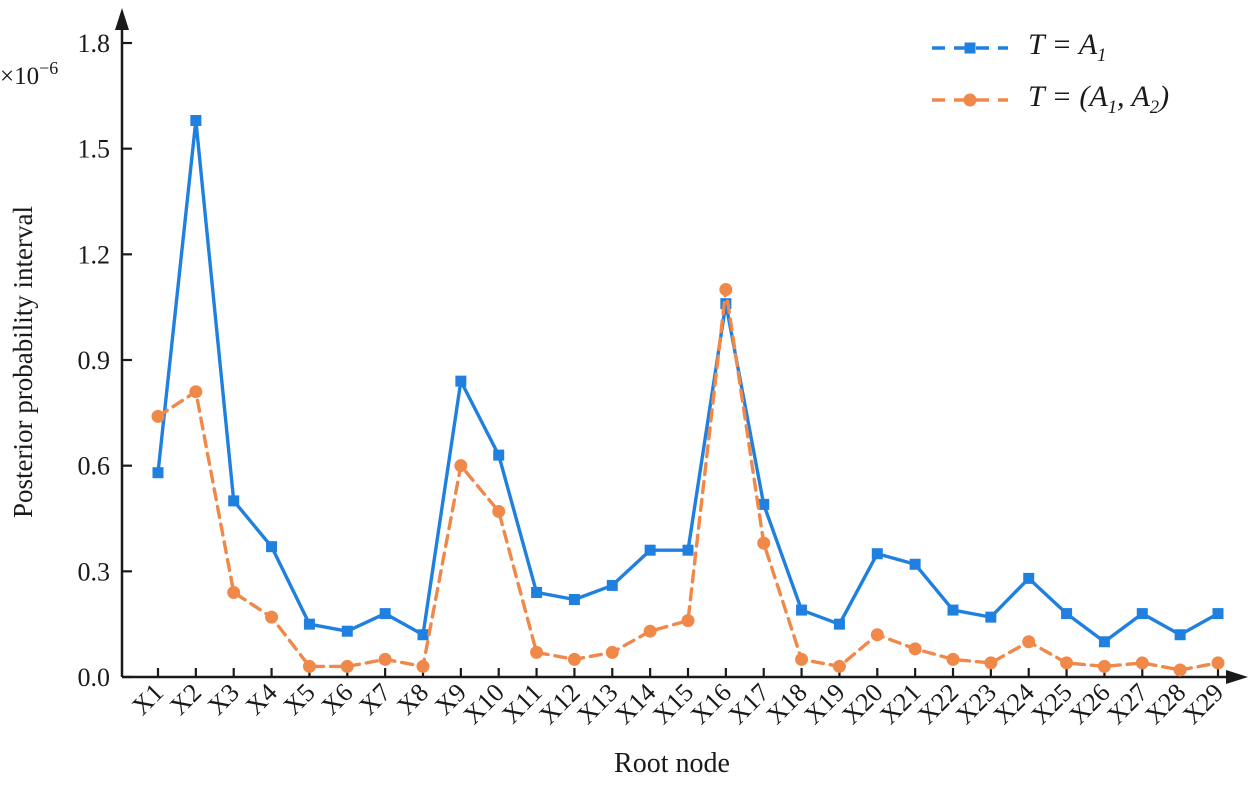  I want to click on x-tick-label: X4, so click(261, 699).